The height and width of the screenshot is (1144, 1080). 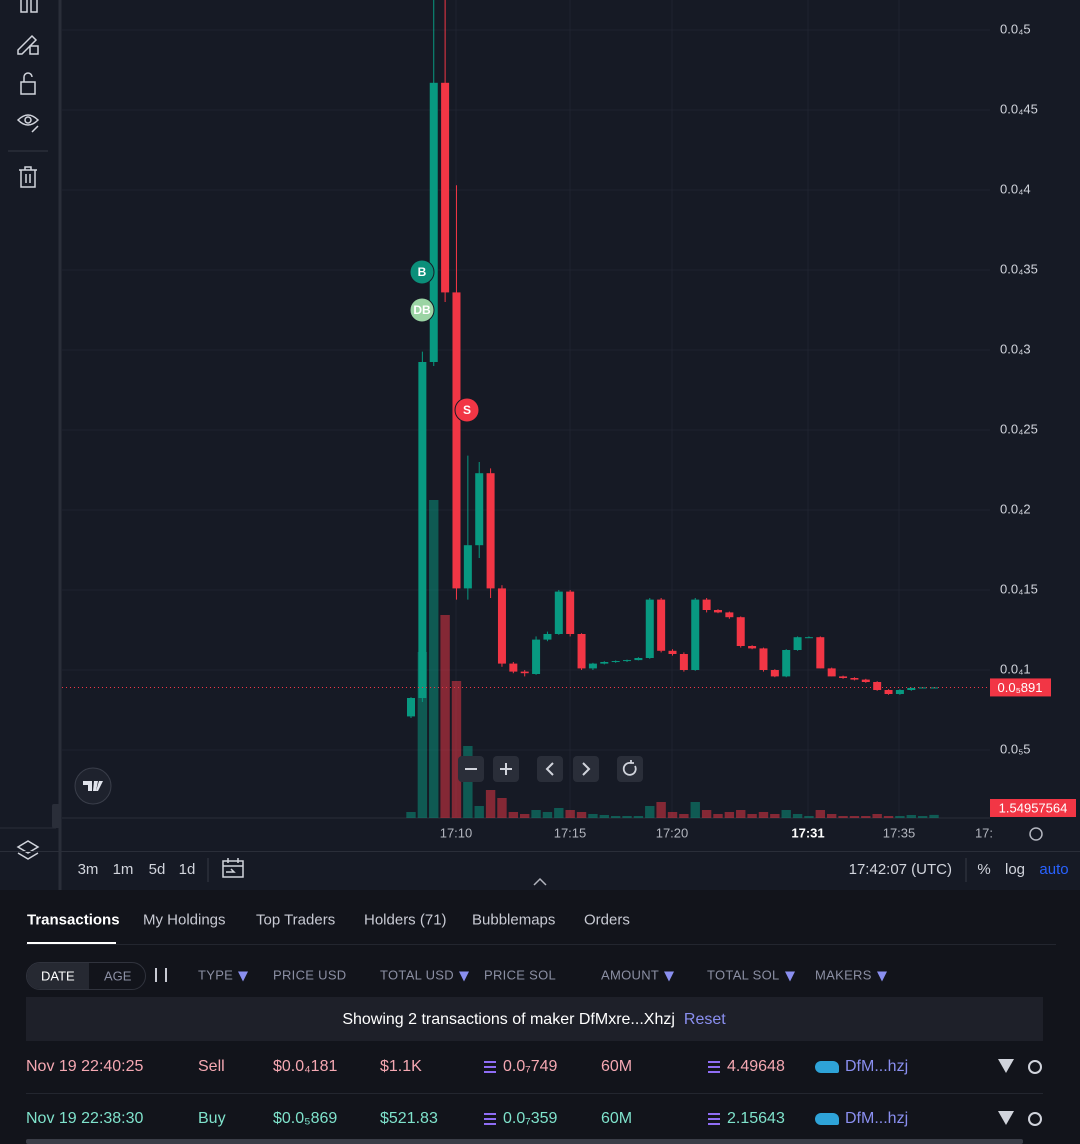 What do you see at coordinates (56, 816) in the screenshot?
I see `collapse-handle` at bounding box center [56, 816].